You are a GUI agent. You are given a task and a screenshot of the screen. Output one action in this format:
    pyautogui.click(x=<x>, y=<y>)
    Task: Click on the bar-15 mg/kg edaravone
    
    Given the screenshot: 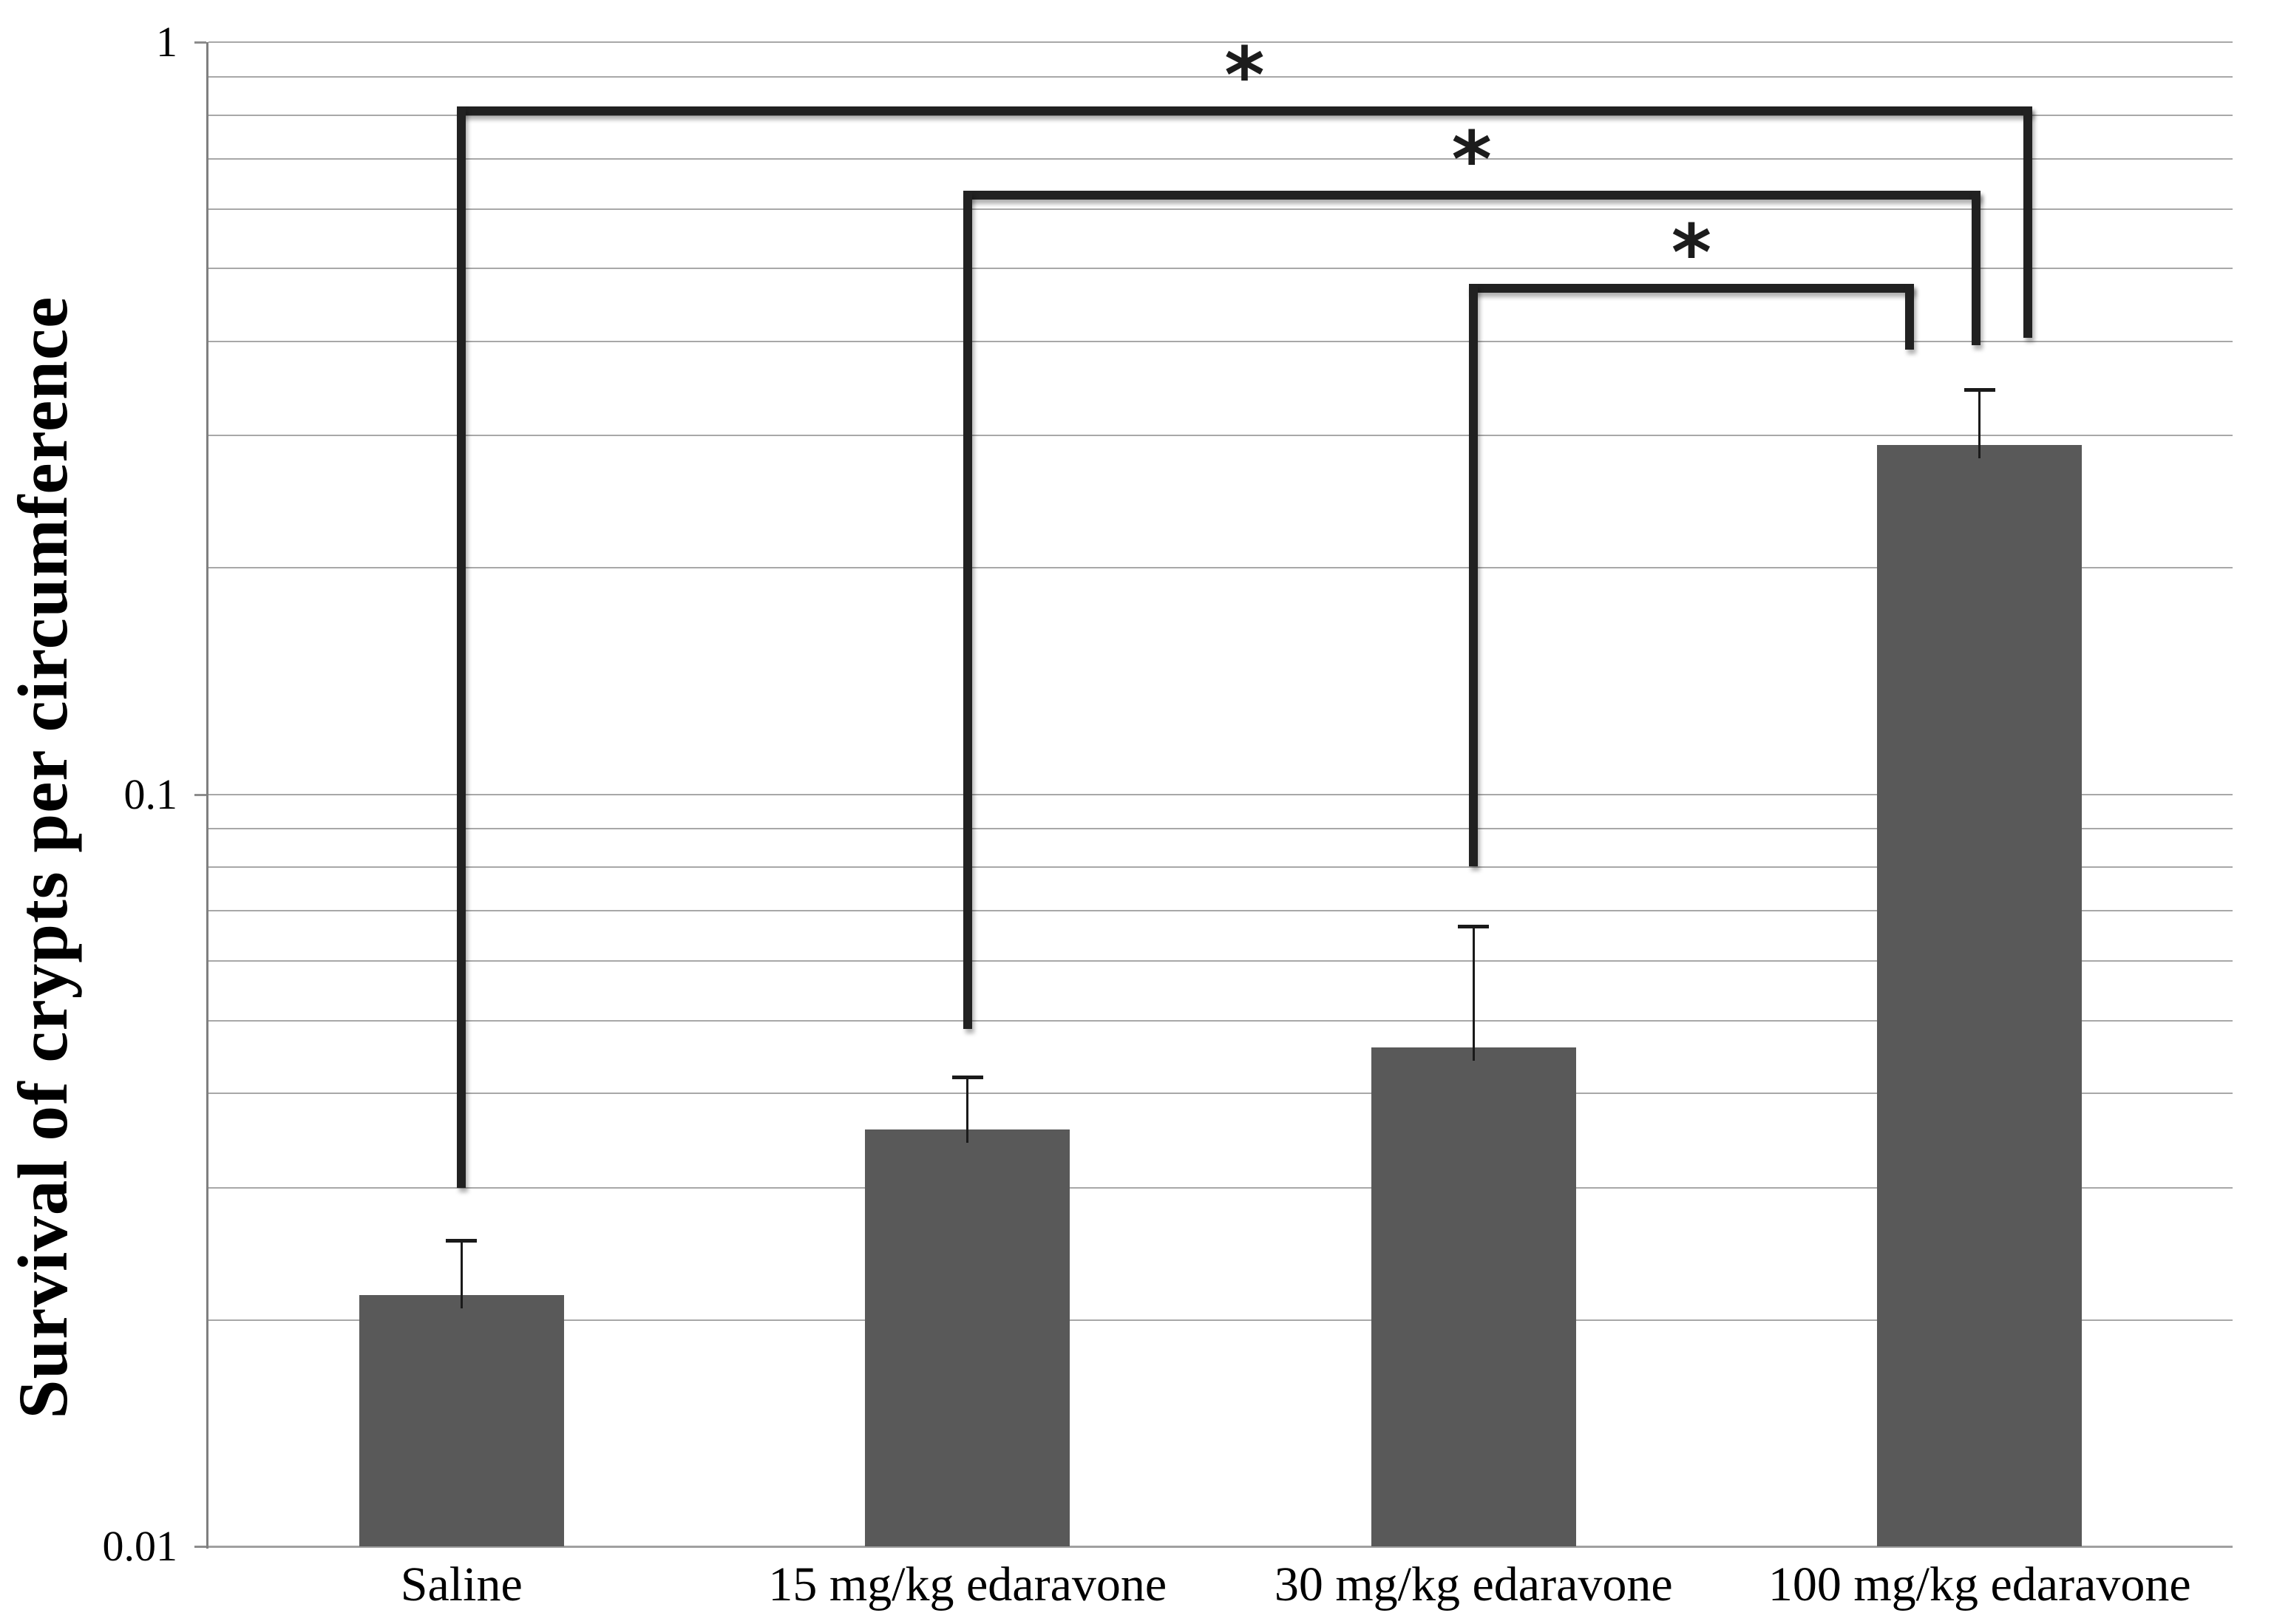 What is the action you would take?
    pyautogui.click(x=968, y=1337)
    